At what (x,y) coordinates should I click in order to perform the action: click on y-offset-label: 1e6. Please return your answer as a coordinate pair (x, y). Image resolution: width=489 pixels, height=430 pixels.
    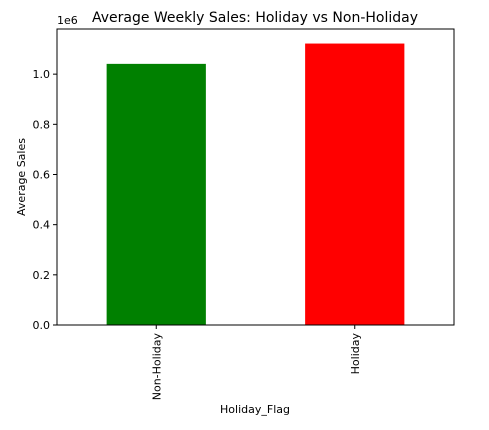
    Looking at the image, I should click on (67, 20).